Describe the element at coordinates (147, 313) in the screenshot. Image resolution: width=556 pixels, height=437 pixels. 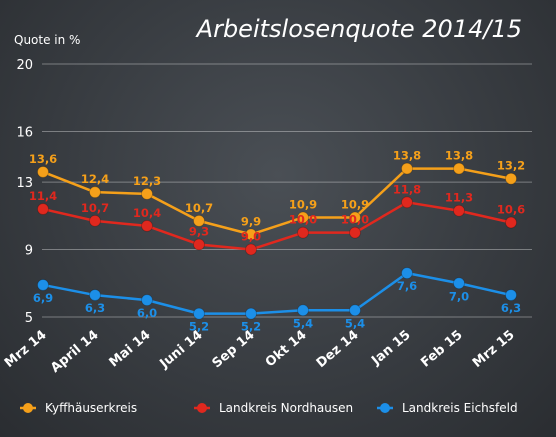
I see `data-label: 6,0` at that location.